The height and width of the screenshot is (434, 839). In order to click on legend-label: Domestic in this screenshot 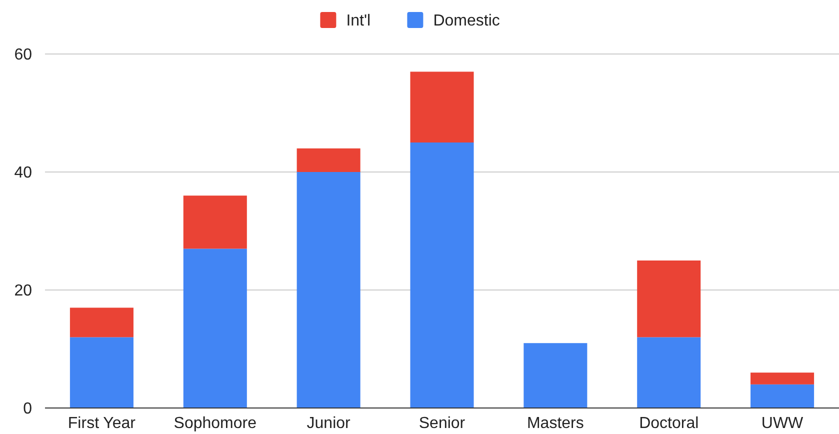, I will do `click(466, 21)`.